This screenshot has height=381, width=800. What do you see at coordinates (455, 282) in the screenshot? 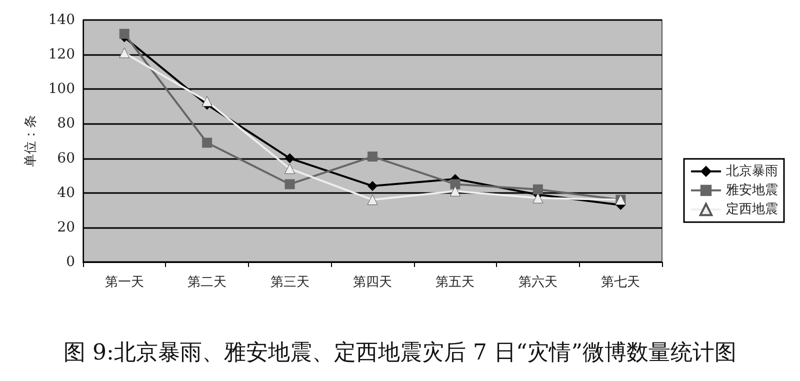
I see `x-tick-label: 第五天` at bounding box center [455, 282].